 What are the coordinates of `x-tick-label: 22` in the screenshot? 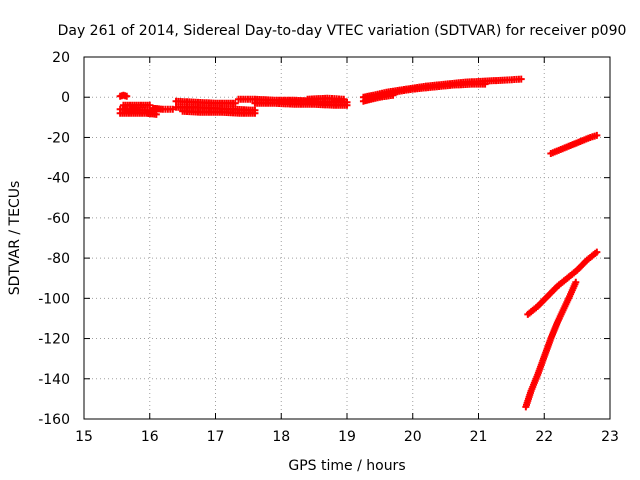 It's located at (544, 437).